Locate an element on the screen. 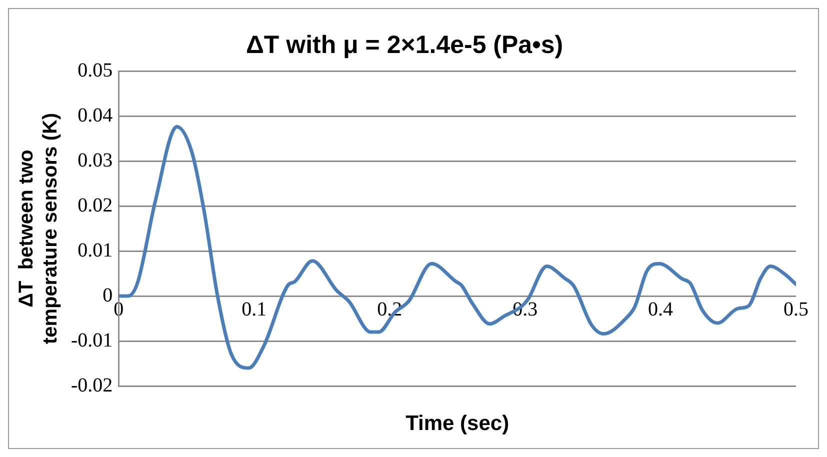 This screenshot has width=827, height=457. x-tick-label: 0.4 is located at coordinates (661, 309).